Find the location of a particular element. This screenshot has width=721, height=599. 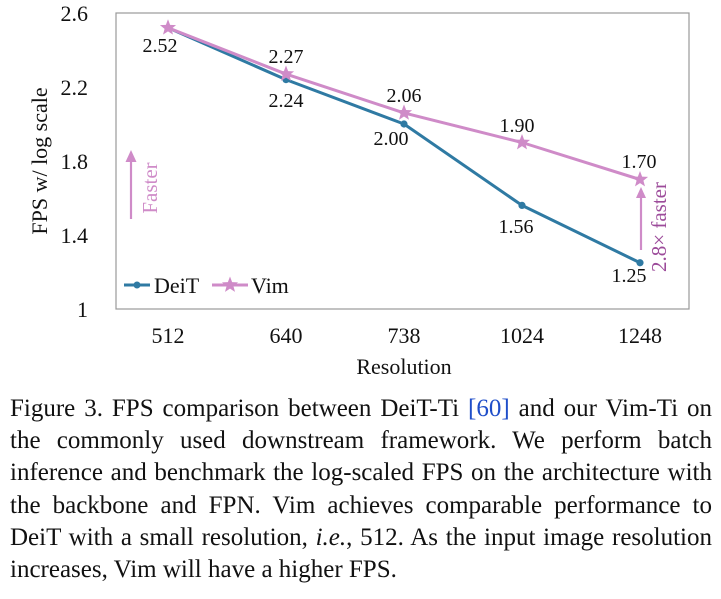

caption-prefix: Figure 3. FPS comparison between DeiT-Ti is located at coordinates (239, 408).